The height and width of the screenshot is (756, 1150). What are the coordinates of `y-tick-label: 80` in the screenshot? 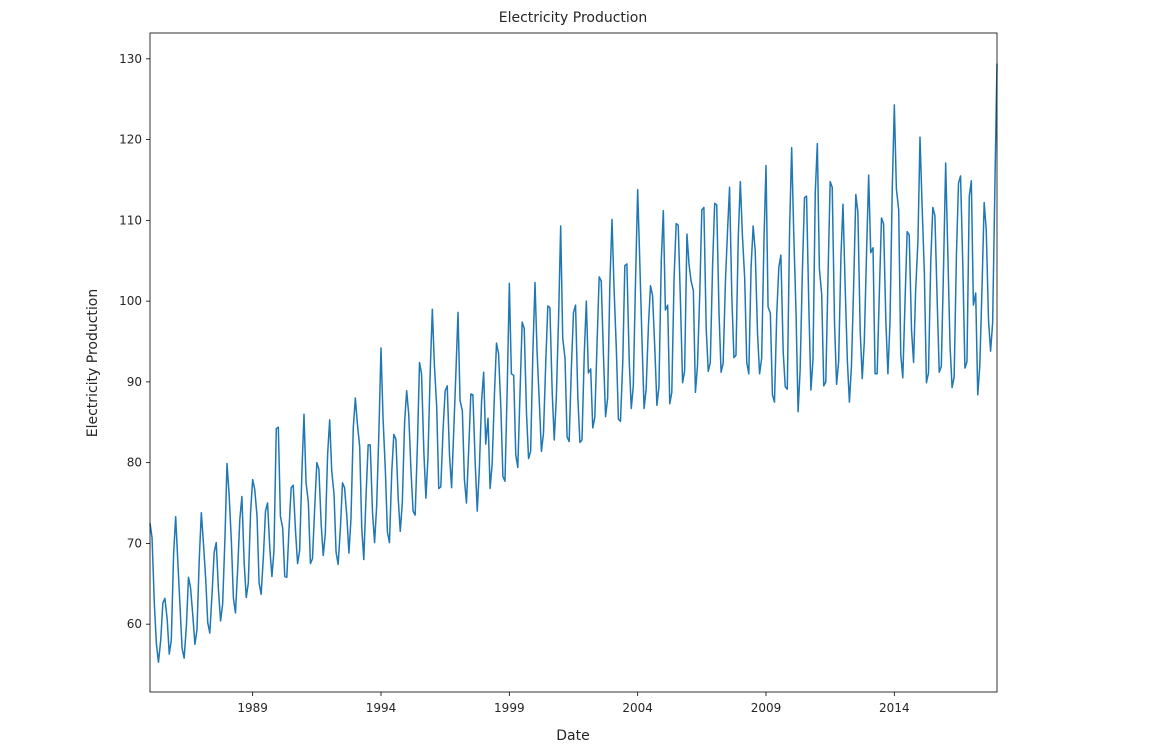 It's located at (134, 463).